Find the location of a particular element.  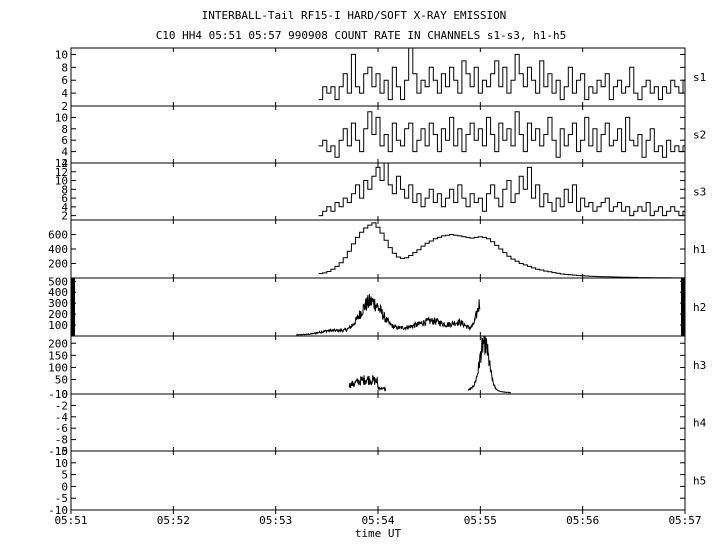

y-tick-label: 600 is located at coordinates (58, 235).